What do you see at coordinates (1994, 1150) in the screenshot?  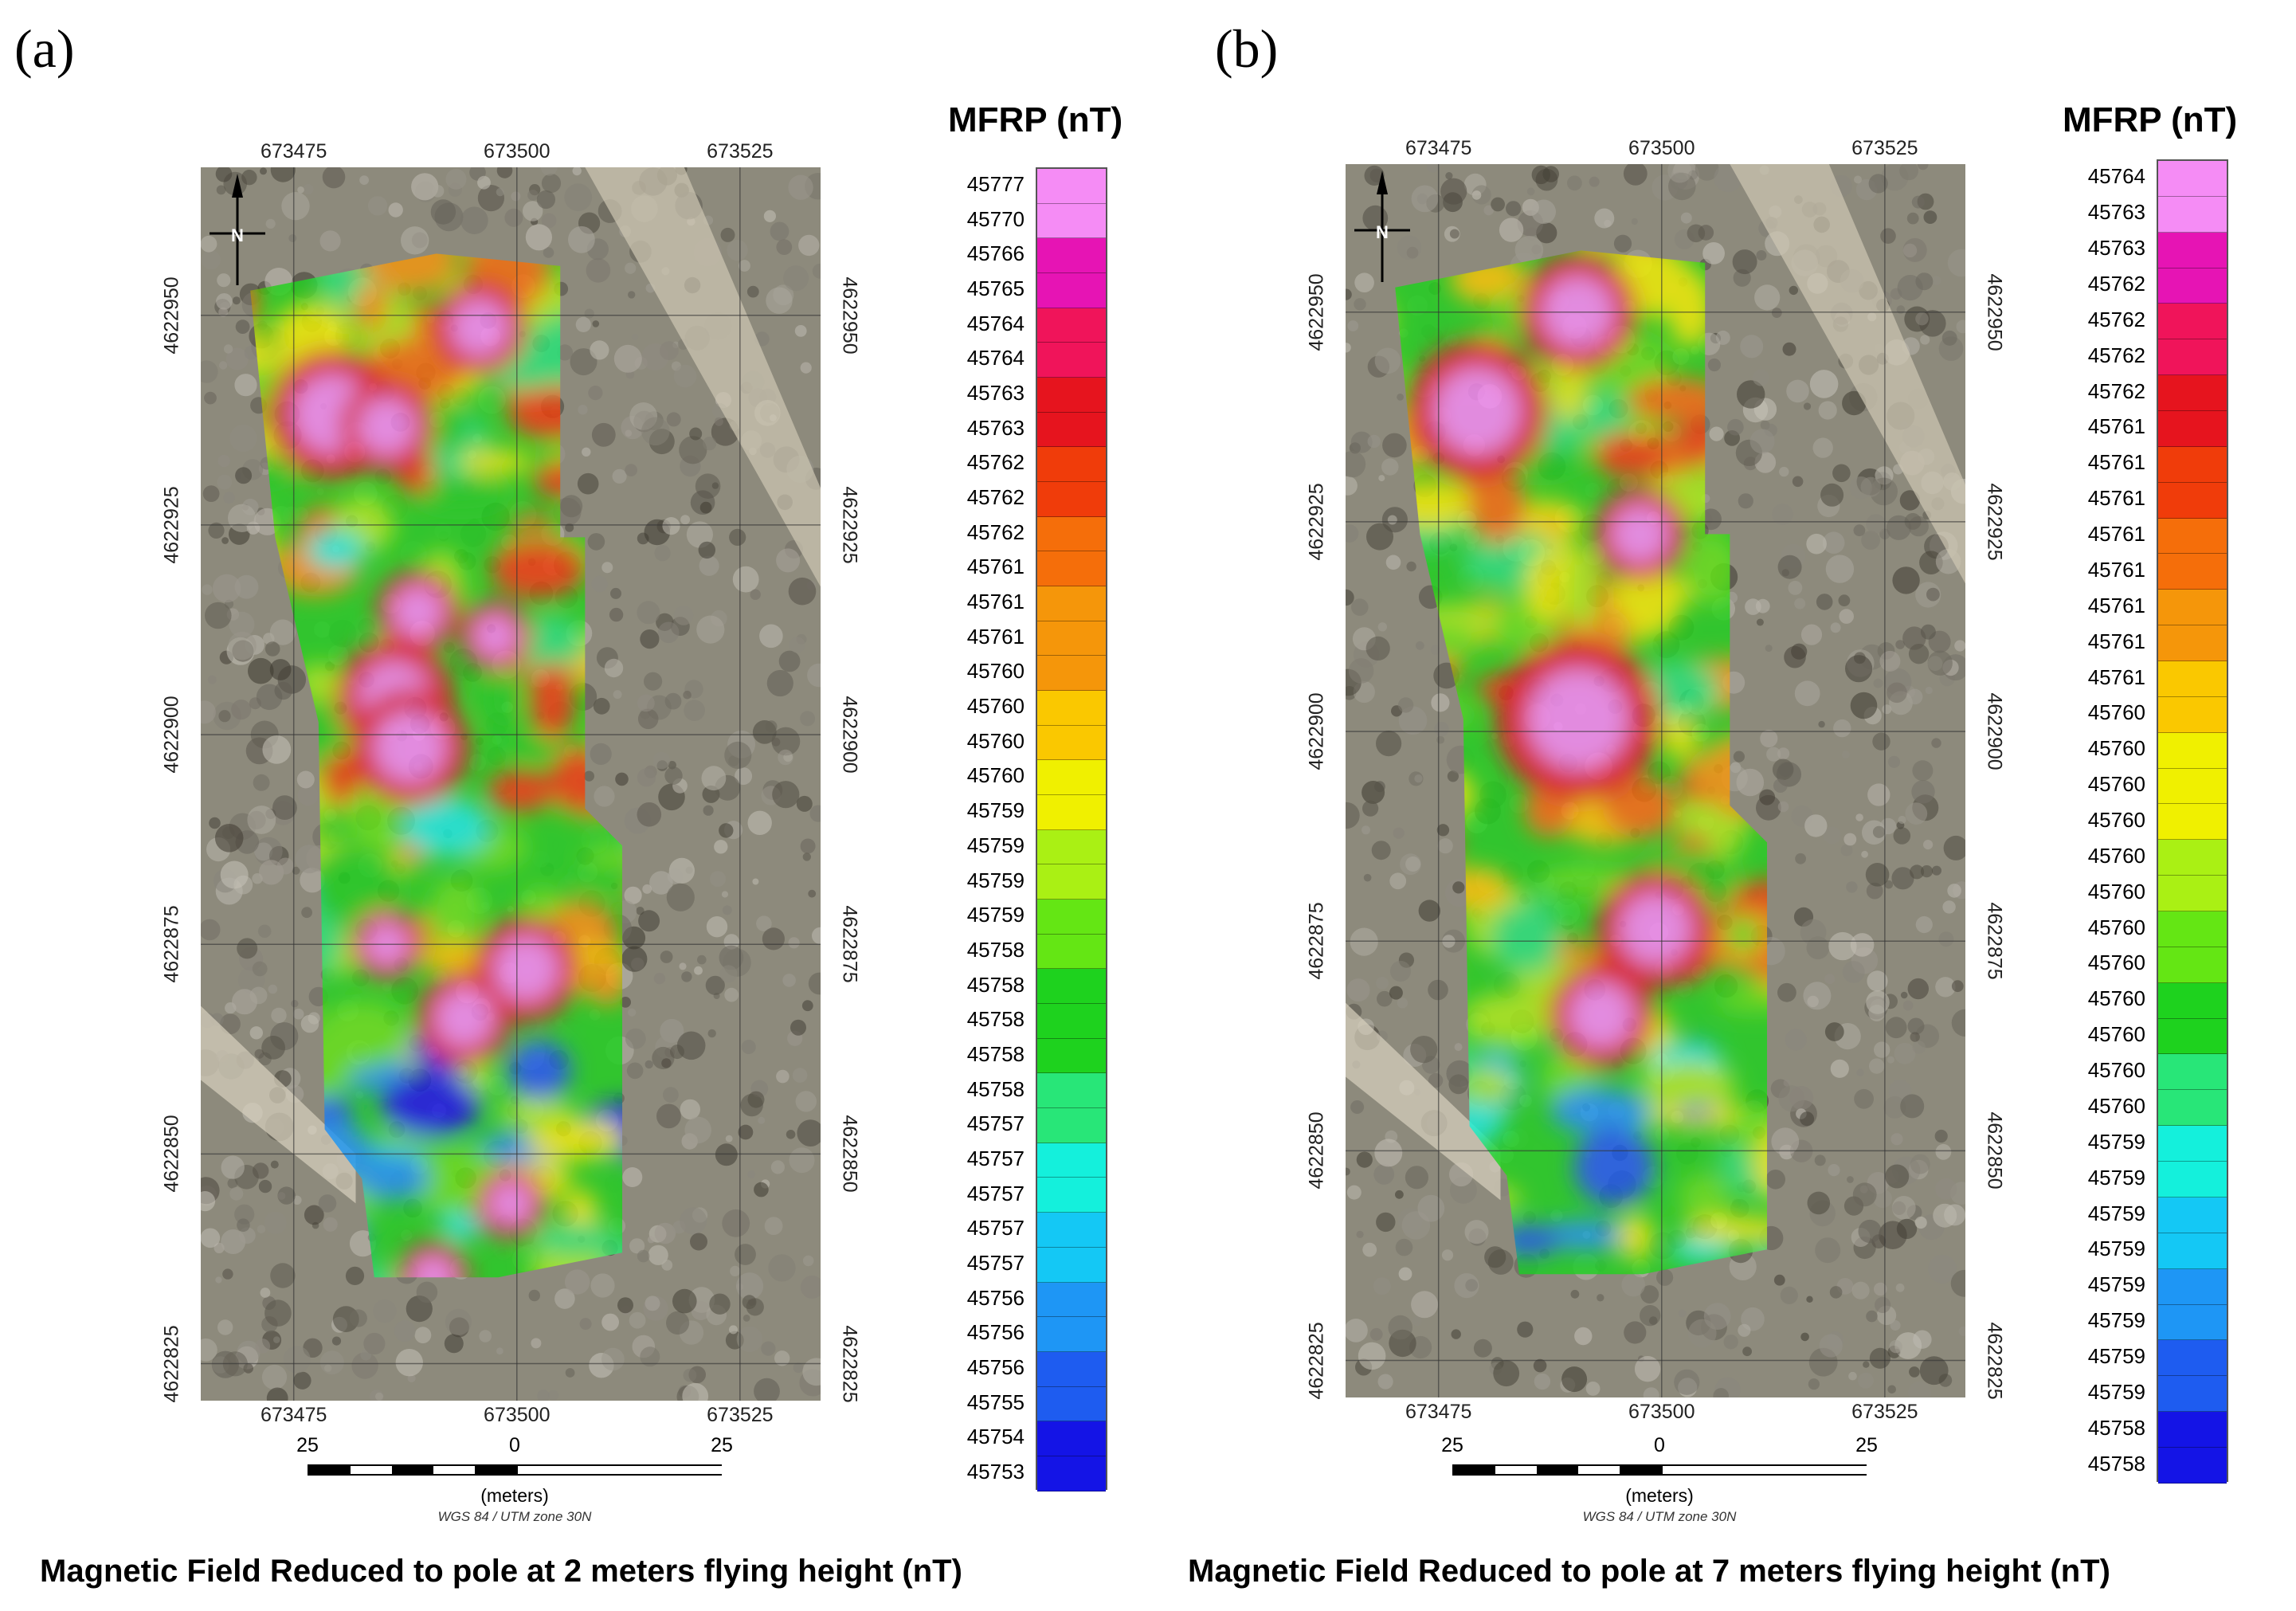 I see `y-tick-right: 4622850` at bounding box center [1994, 1150].